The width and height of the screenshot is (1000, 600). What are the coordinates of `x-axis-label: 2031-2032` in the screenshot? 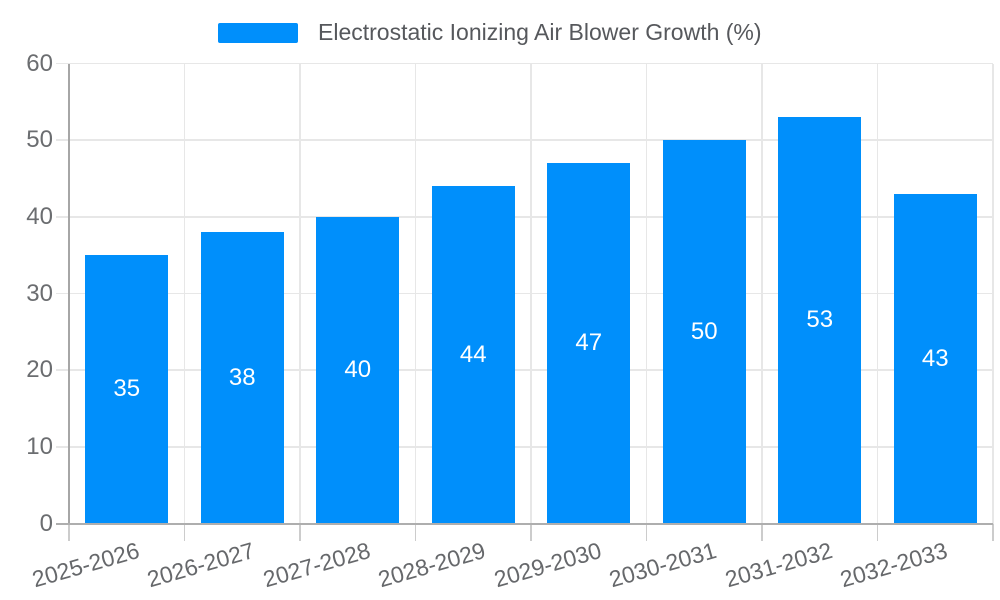 It's located at (778, 565).